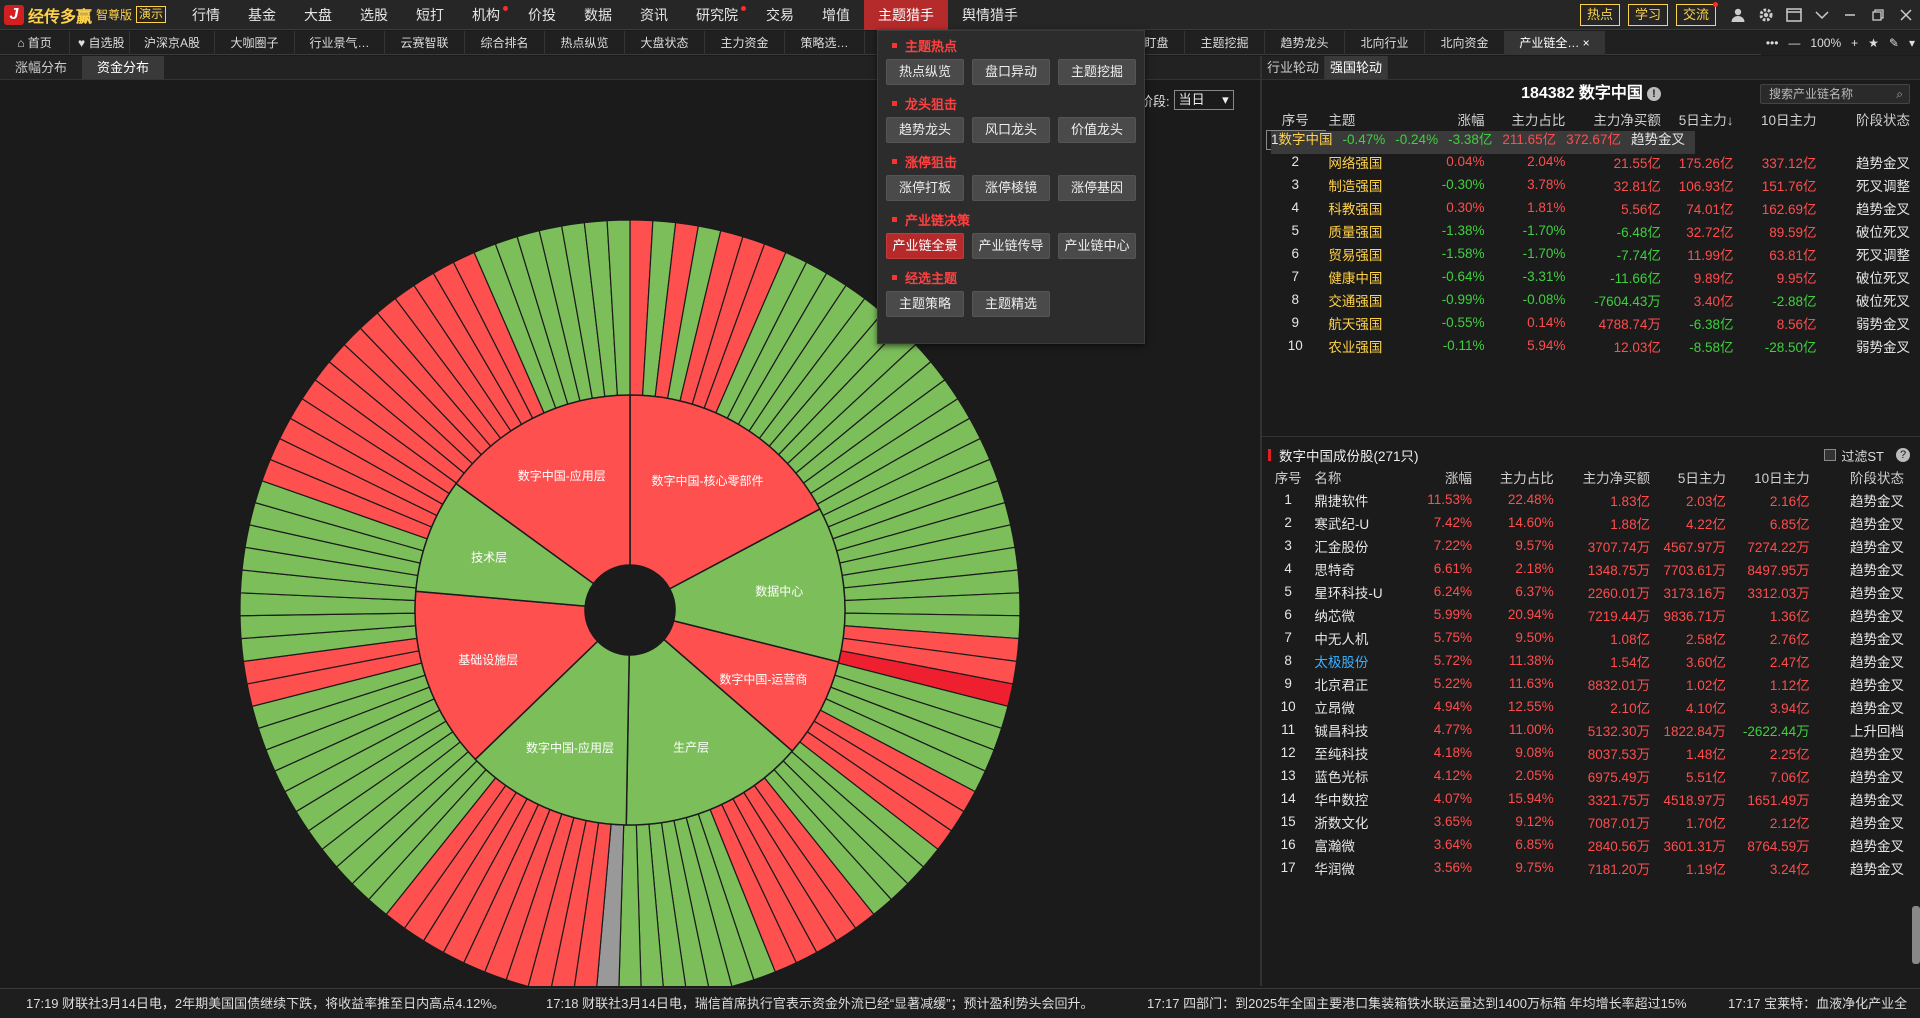 Image resolution: width=1920 pixels, height=1018 pixels. Describe the element at coordinates (172, 42) in the screenshot. I see `page-tab: 沪深京A股` at that location.